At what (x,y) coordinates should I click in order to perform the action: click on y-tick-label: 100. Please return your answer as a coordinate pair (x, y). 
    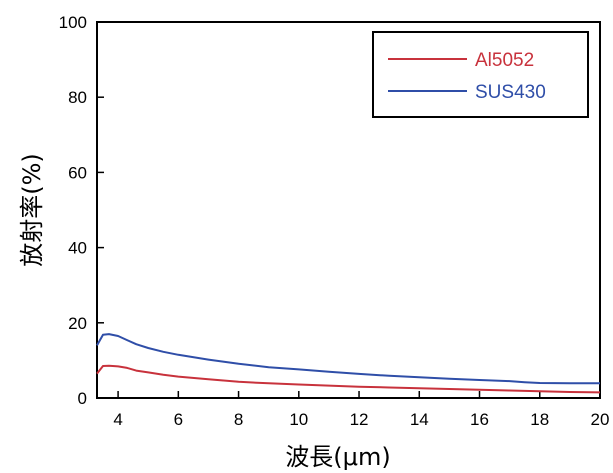
    Looking at the image, I should click on (73, 22).